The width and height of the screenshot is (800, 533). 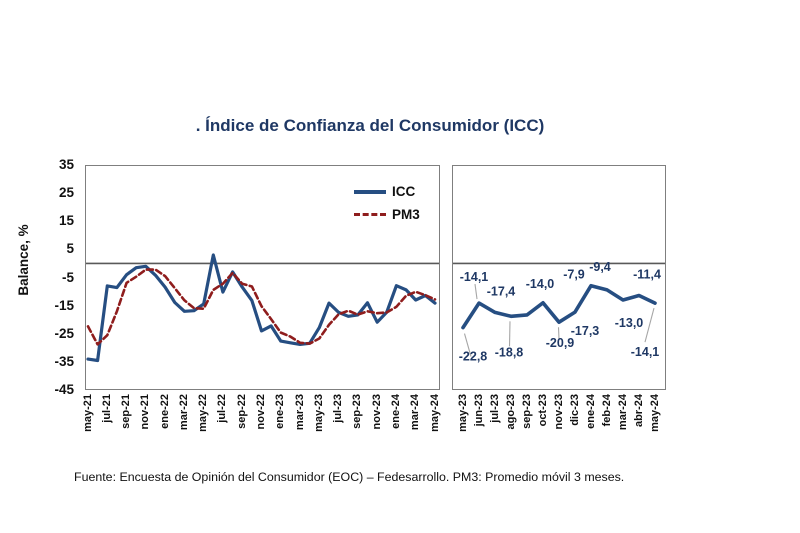 I want to click on x-tick-label-dic-23: dic-23, so click(x=574, y=410).